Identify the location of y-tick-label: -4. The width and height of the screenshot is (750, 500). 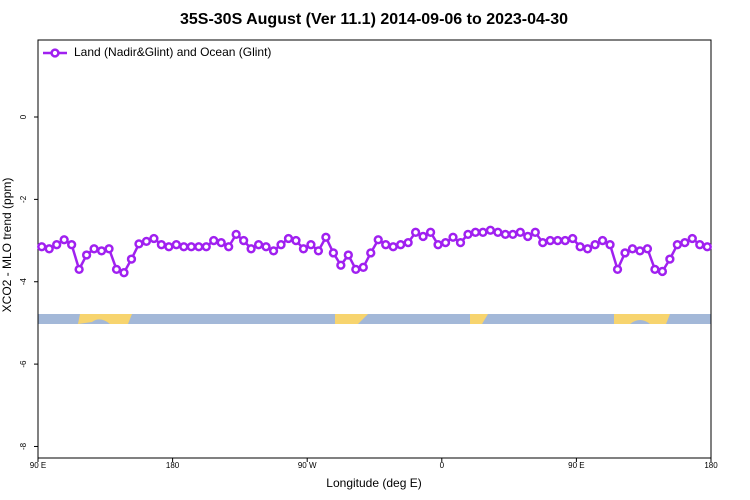
(23, 282).